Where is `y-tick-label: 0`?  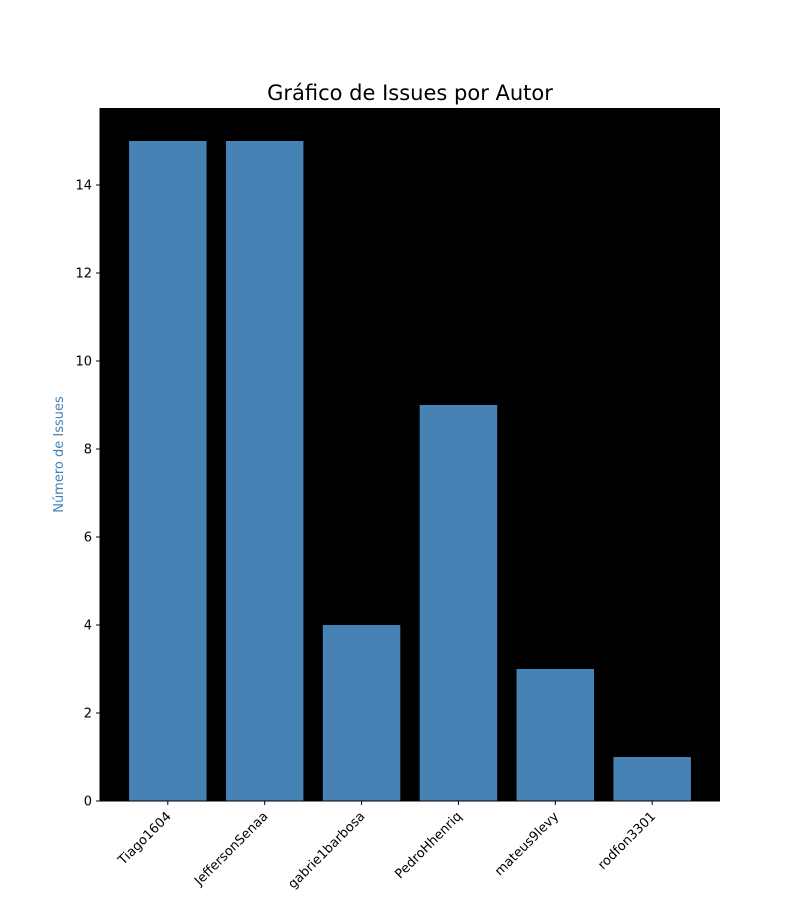 y-tick-label: 0 is located at coordinates (88, 802).